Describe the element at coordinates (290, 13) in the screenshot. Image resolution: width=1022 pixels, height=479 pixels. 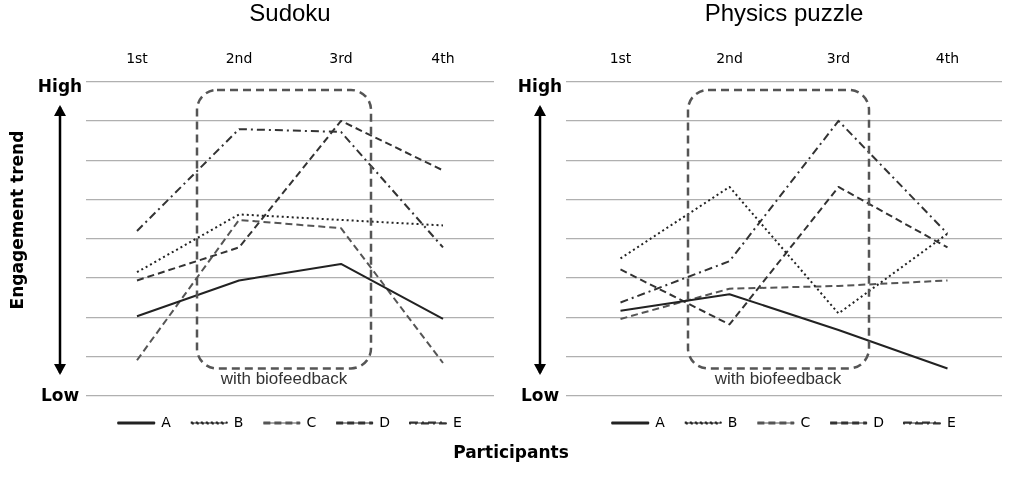
I see `chart-title: Sudoku` at that location.